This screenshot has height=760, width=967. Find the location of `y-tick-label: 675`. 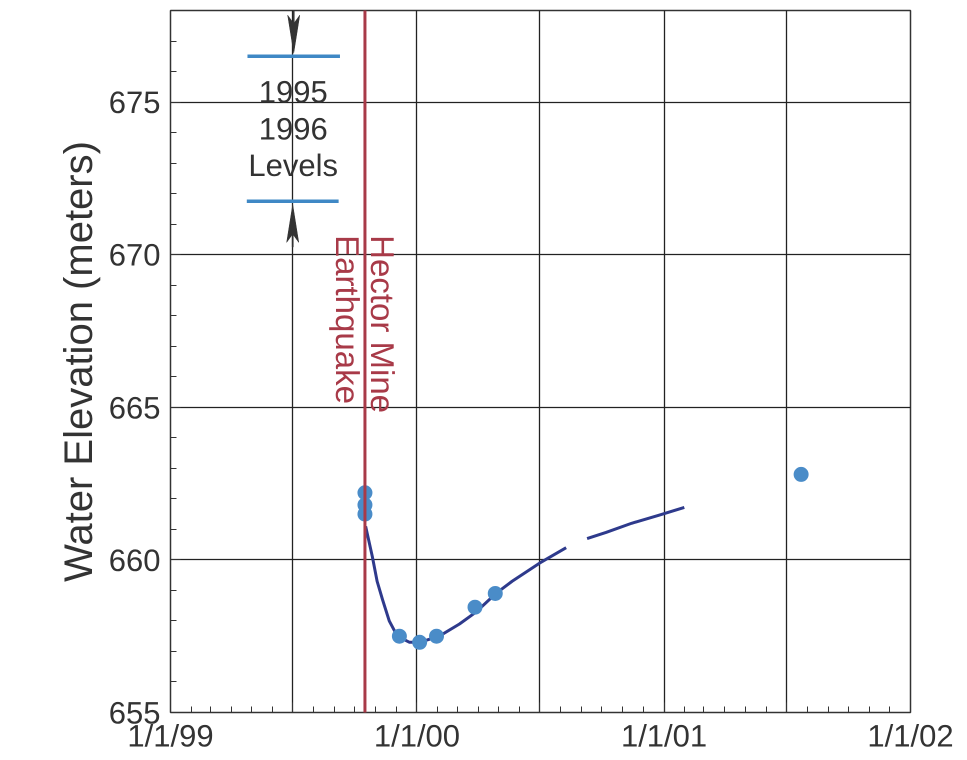

y-tick-label: 675 is located at coordinates (134, 102).